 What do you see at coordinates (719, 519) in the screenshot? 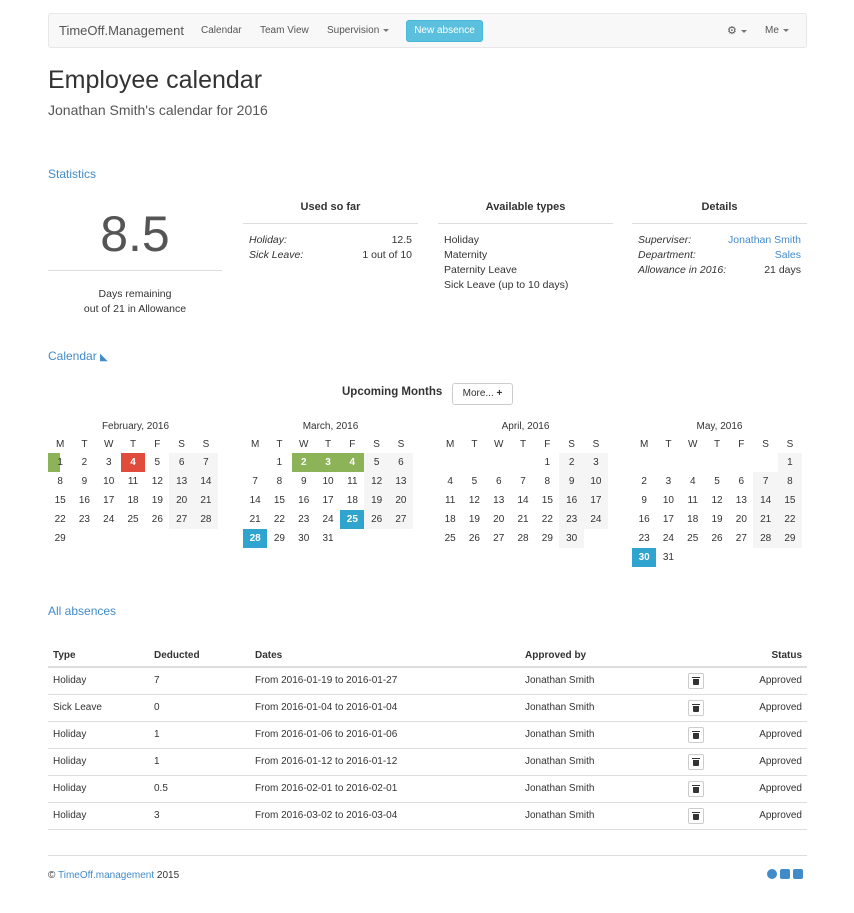
I see `week-row: 16 17 18 19 20 21 22` at bounding box center [719, 519].